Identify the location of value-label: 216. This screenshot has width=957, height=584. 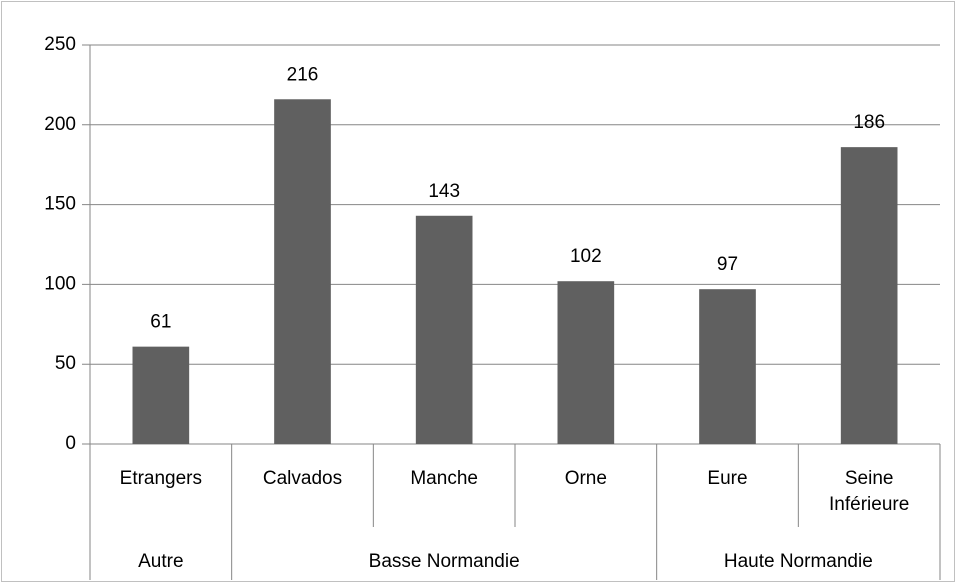
(303, 74).